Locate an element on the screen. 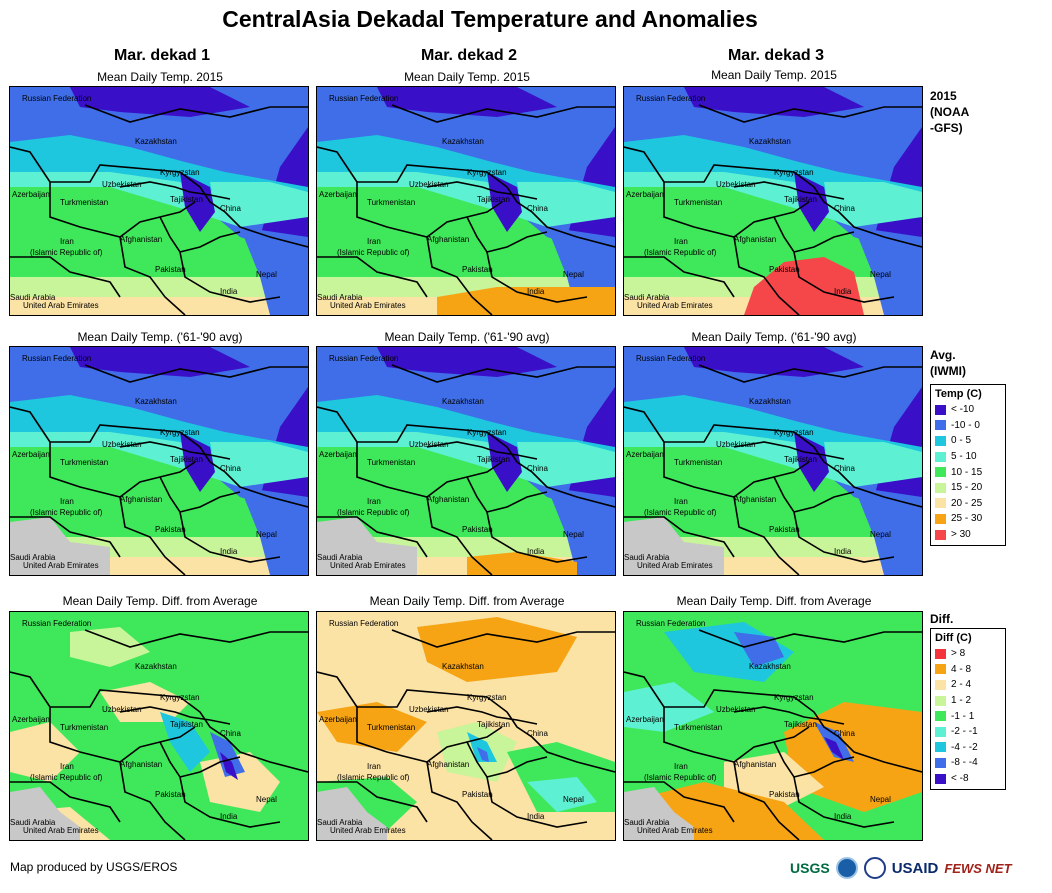  column-header-dekad-1: Mar. dekad 1 is located at coordinates (162, 55).